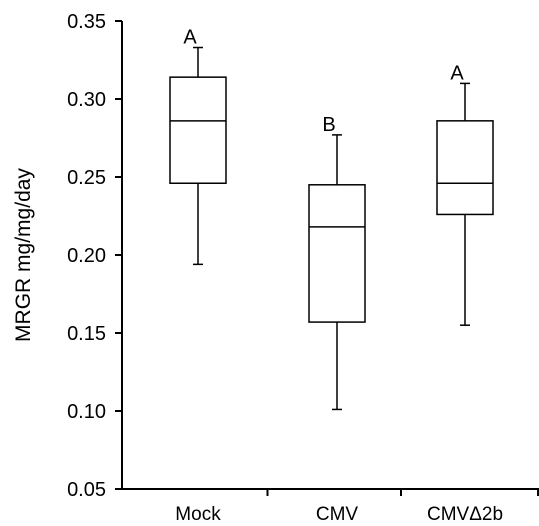 This screenshot has height=526, width=539. I want to click on x-category-label: CMV, so click(337, 514).